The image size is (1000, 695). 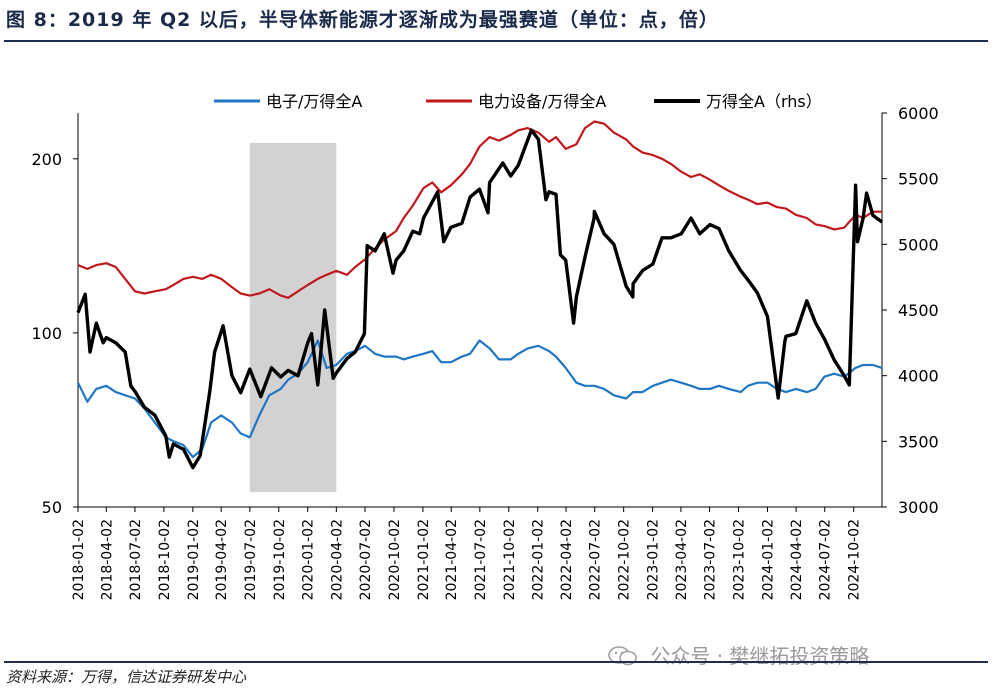 What do you see at coordinates (496, 41) in the screenshot?
I see `title-divider` at bounding box center [496, 41].